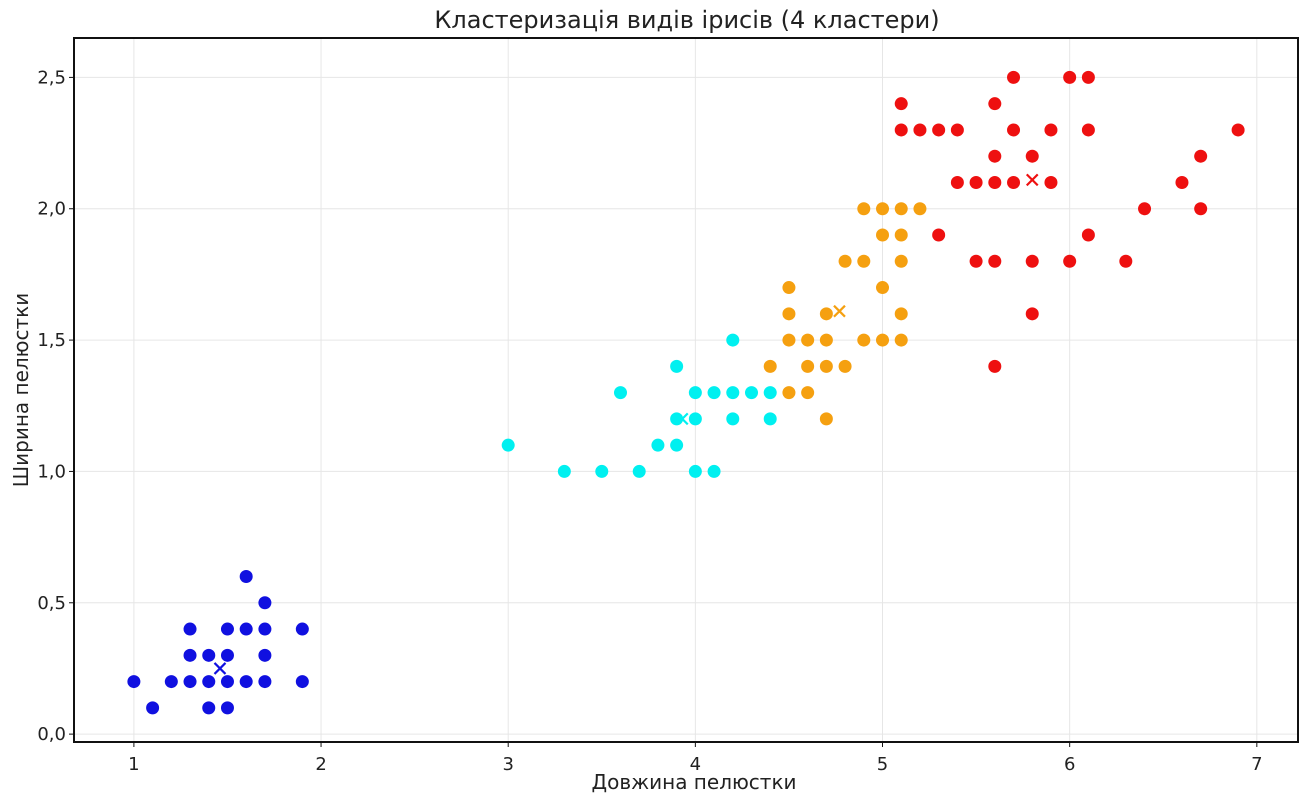 The height and width of the screenshot is (800, 1312). I want to click on y-tick-label: 2,0, so click(51, 209).